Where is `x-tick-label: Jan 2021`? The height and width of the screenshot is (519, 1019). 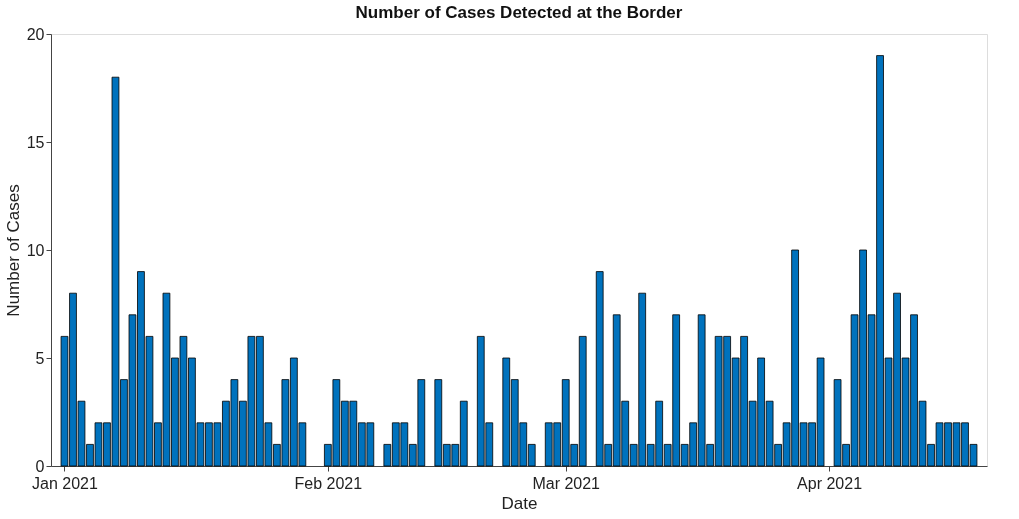 x-tick-label: Jan 2021 is located at coordinates (65, 483).